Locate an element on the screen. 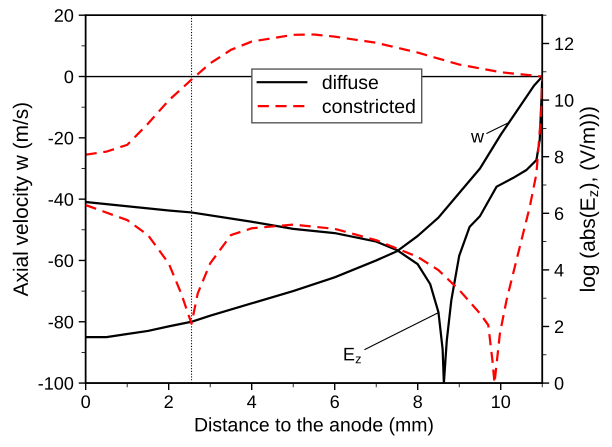 The height and width of the screenshot is (447, 612). x-tick-label: 6 is located at coordinates (334, 401).